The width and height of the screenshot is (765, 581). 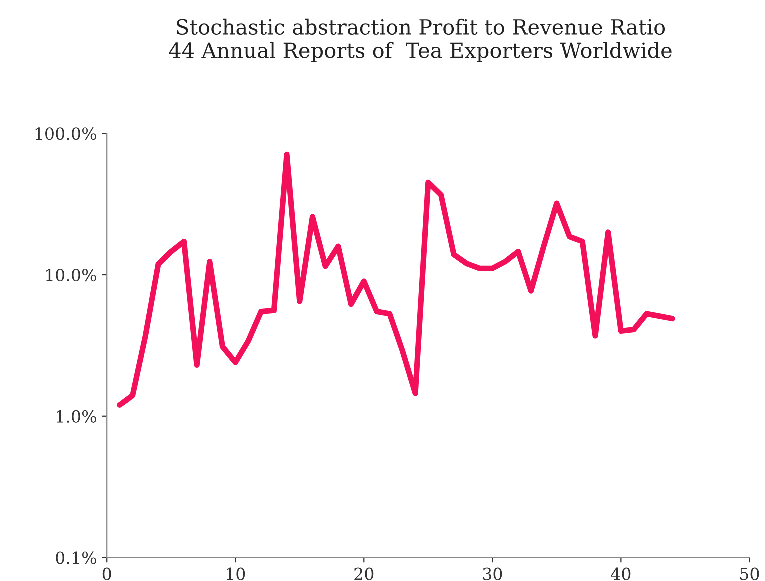 I want to click on y-tick-label: 10.0%, so click(x=71, y=275).